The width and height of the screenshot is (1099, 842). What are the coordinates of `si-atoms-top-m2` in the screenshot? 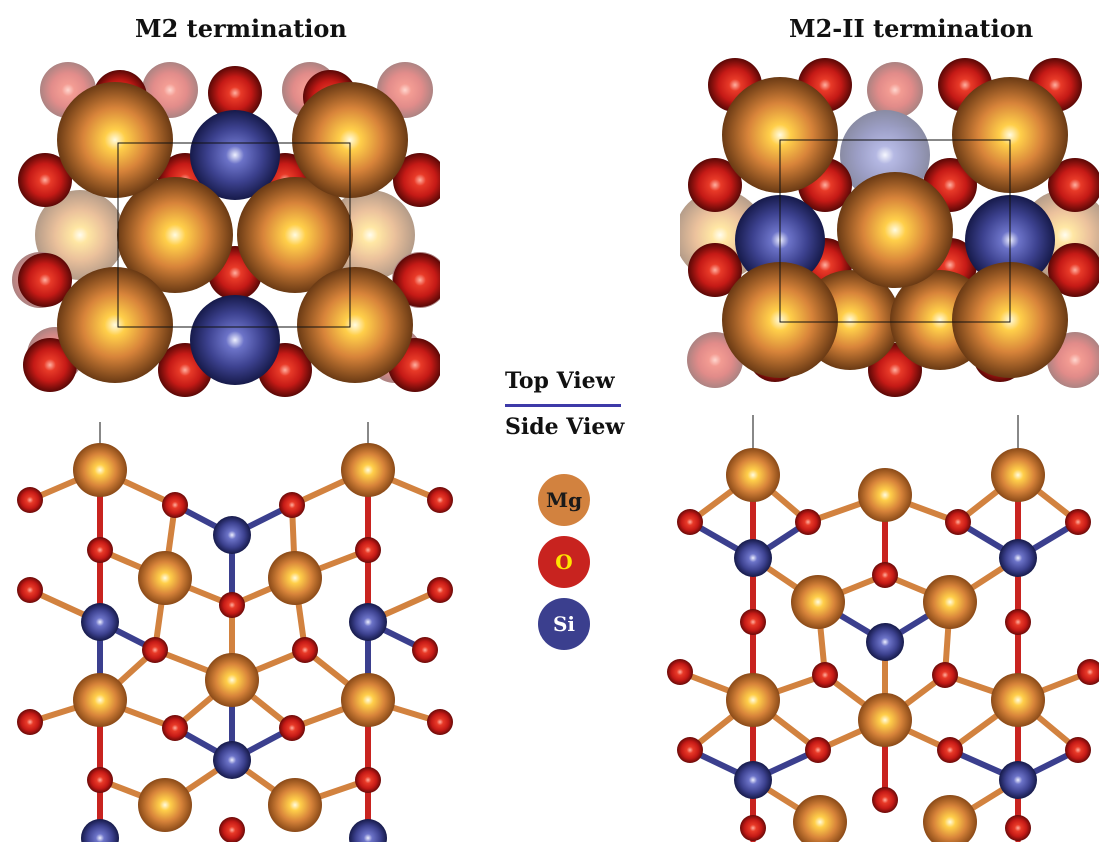 It's located at (235, 247).